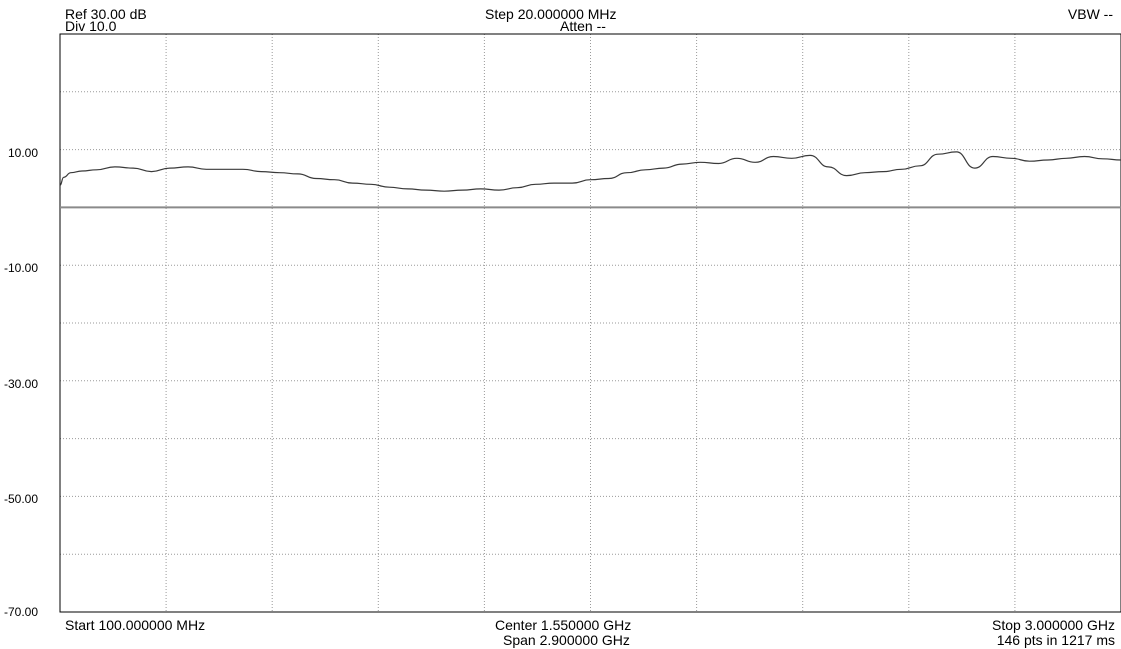 The width and height of the screenshot is (1121, 649). I want to click on div-scale-label: Div 10.0, so click(91, 26).